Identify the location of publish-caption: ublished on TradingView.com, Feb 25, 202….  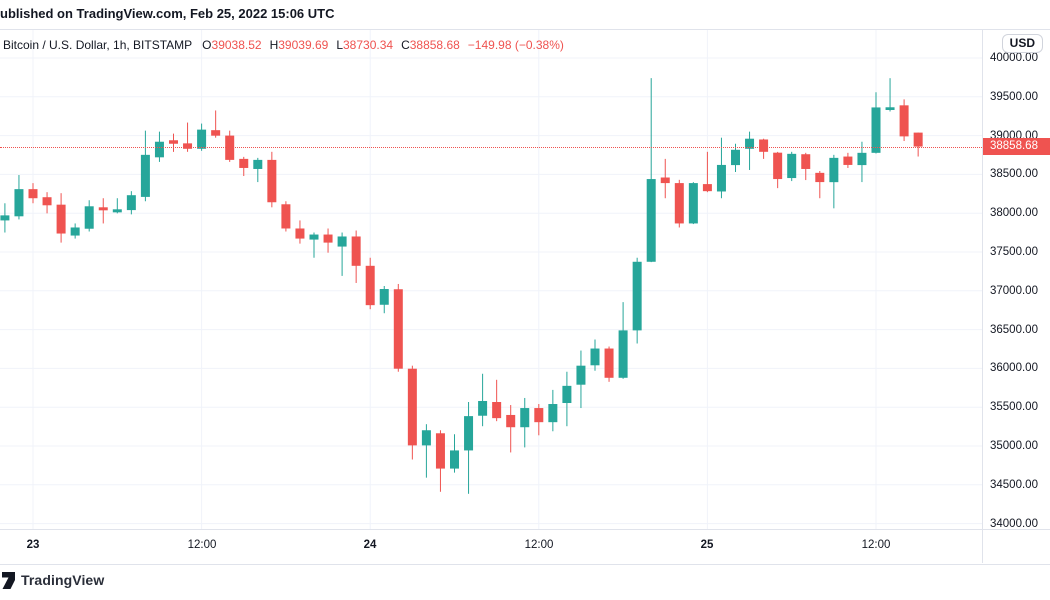
(167, 13).